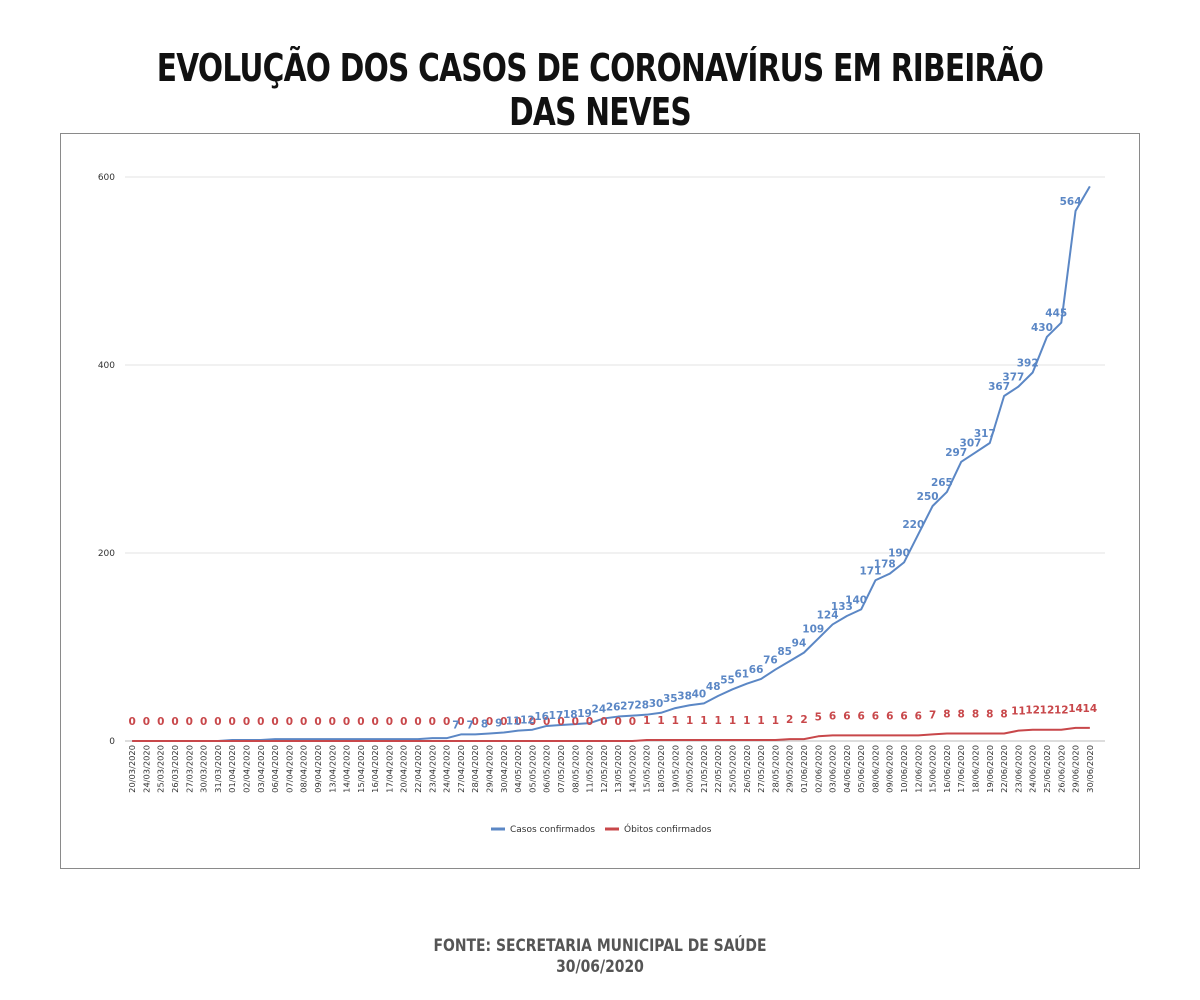 The image size is (1200, 1000). Describe the element at coordinates (699, 694) in the screenshot. I see `casos-data-label: 40` at that location.